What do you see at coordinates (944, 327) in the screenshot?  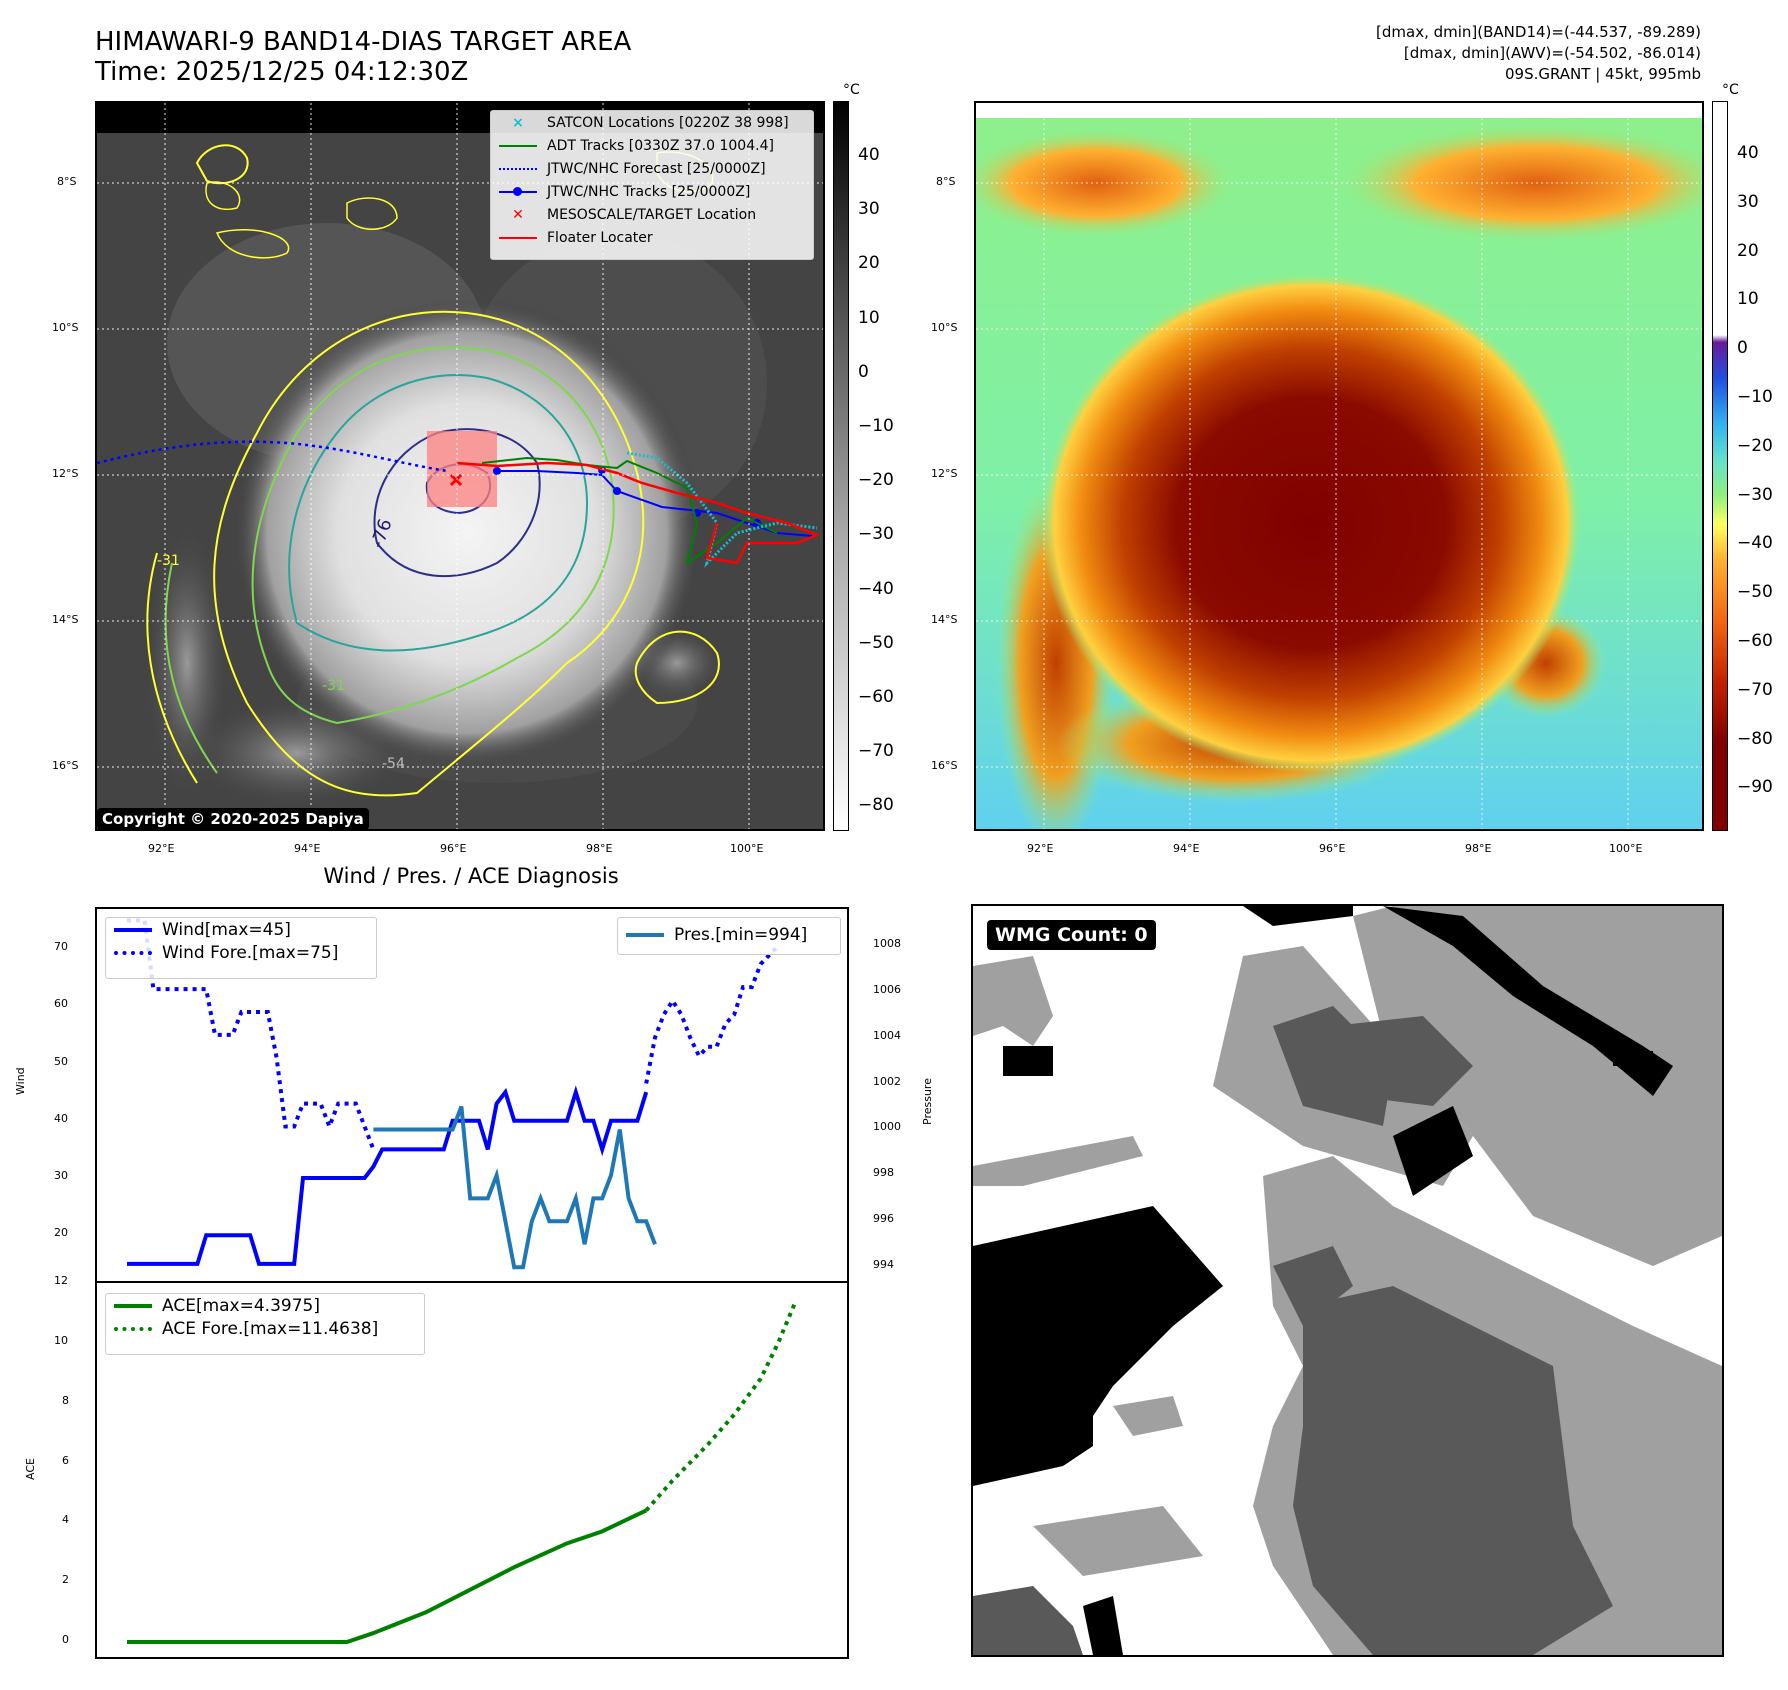 I see `lat-label: 10°S` at bounding box center [944, 327].